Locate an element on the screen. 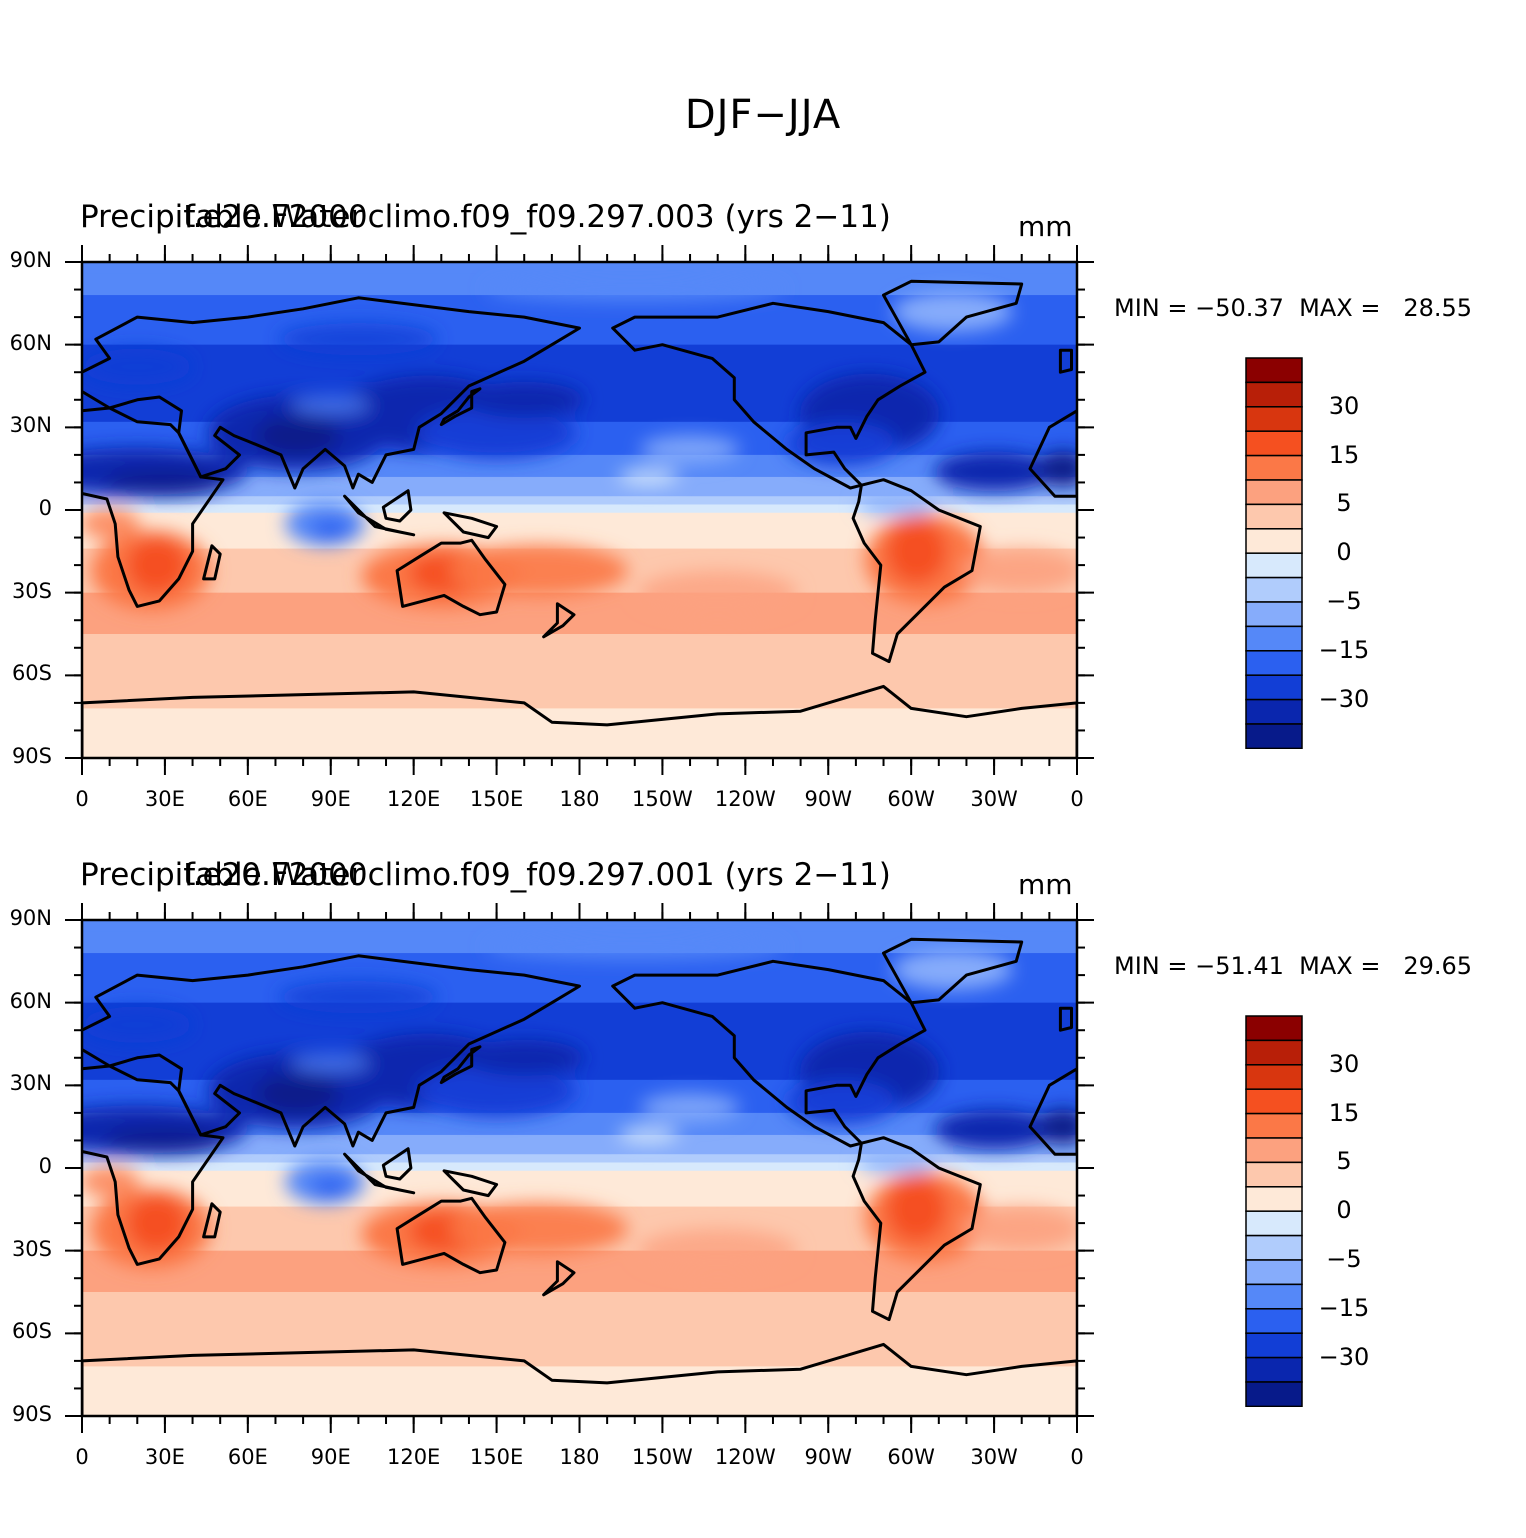 The height and width of the screenshot is (1538, 1526). lat-tick-label: 0 is located at coordinates (45, 508).